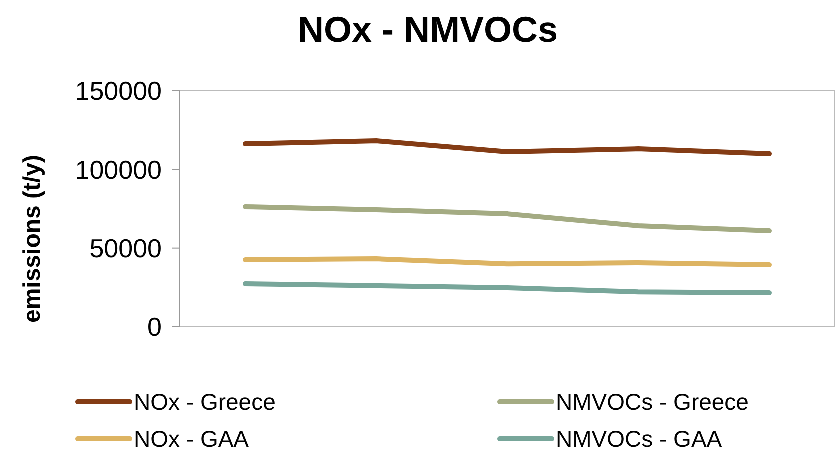 Image resolution: width=838 pixels, height=452 pixels. What do you see at coordinates (126, 248) in the screenshot?
I see `y-tick-label: 50000` at bounding box center [126, 248].